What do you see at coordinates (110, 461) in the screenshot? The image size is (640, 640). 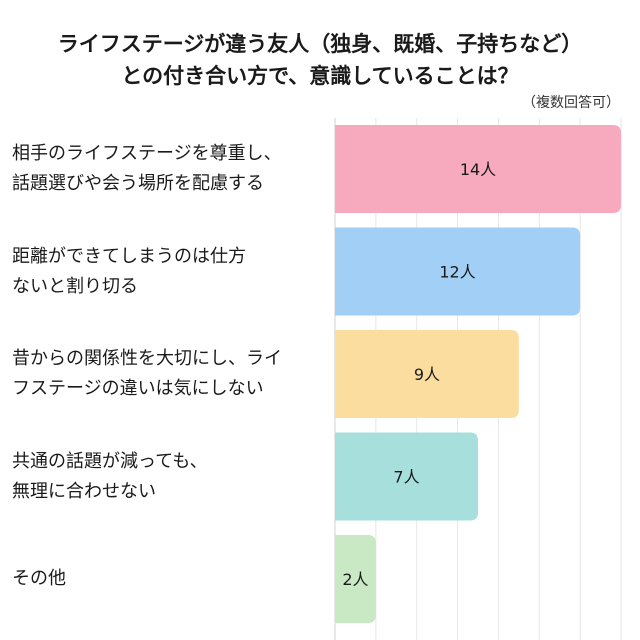 I see `category-label-line: 共通の話題が減っても、` at bounding box center [110, 461].